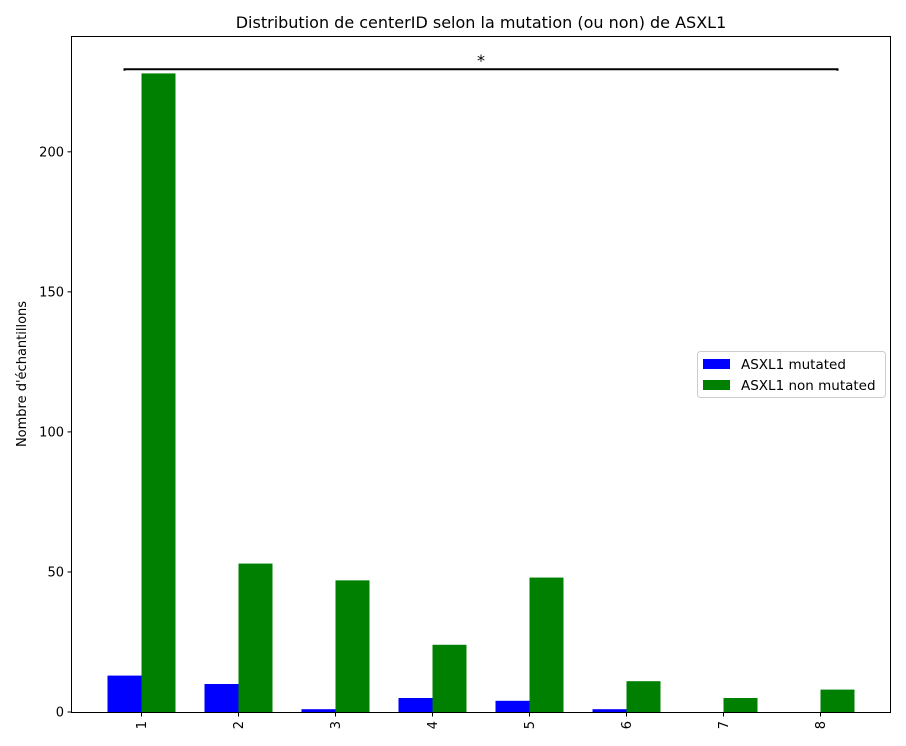 This screenshot has width=906, height=746. I want to click on significance-star: *, so click(481, 60).